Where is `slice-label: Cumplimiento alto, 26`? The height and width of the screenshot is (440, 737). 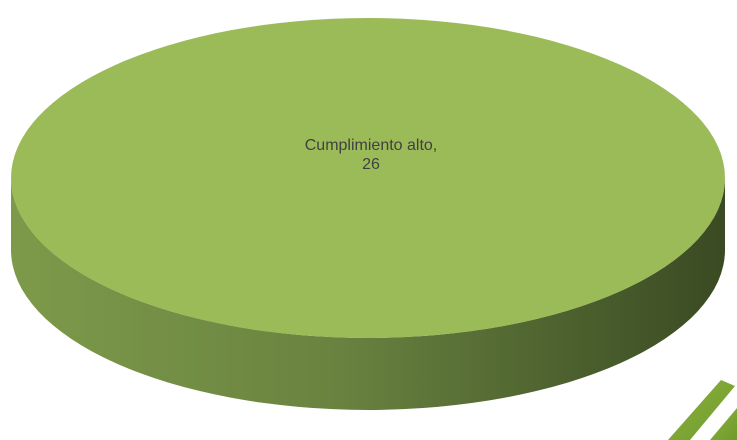 slice-label: Cumplimiento alto, 26 is located at coordinates (371, 155).